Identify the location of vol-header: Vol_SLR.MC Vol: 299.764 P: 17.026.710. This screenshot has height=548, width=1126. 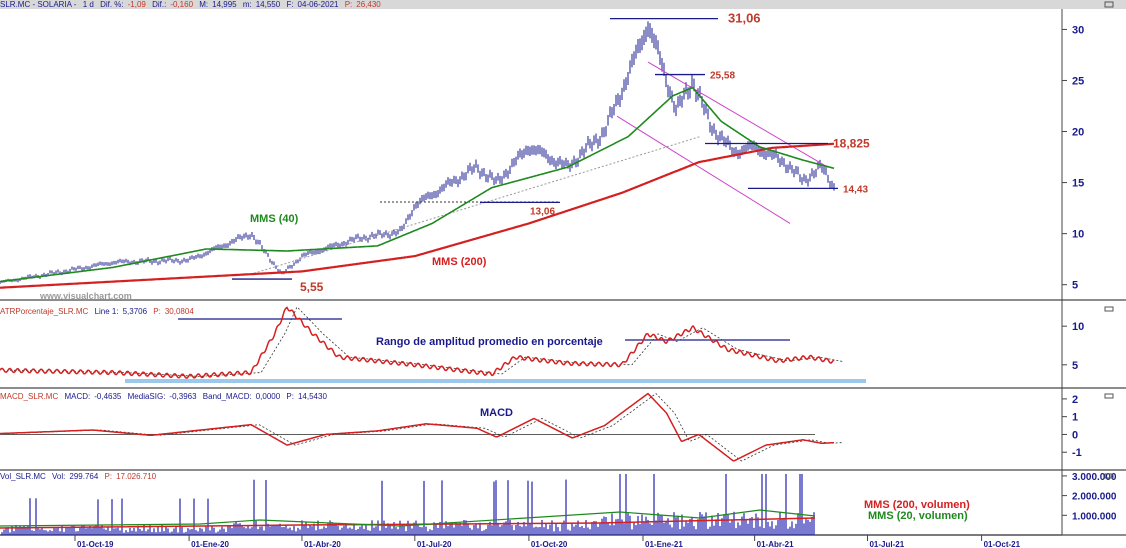
(80, 476).